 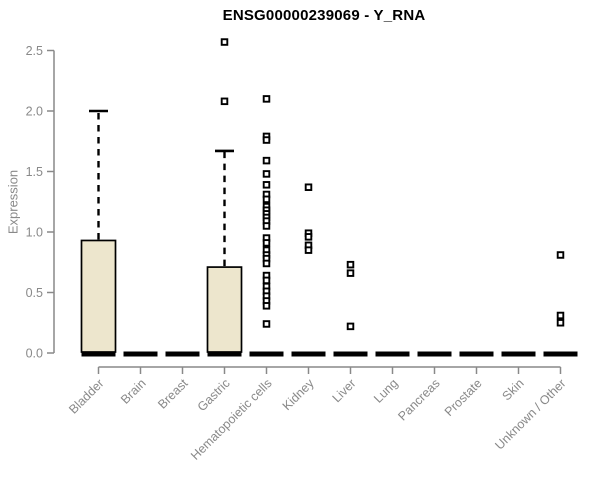 I want to click on chart-title: ENSG00000239069 - Y_RNA, so click(x=324, y=15).